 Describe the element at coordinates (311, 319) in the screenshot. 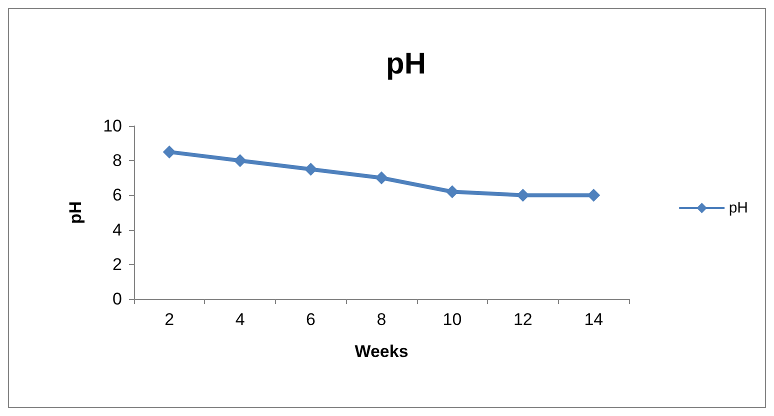

I see `x-tick-label: 6` at that location.